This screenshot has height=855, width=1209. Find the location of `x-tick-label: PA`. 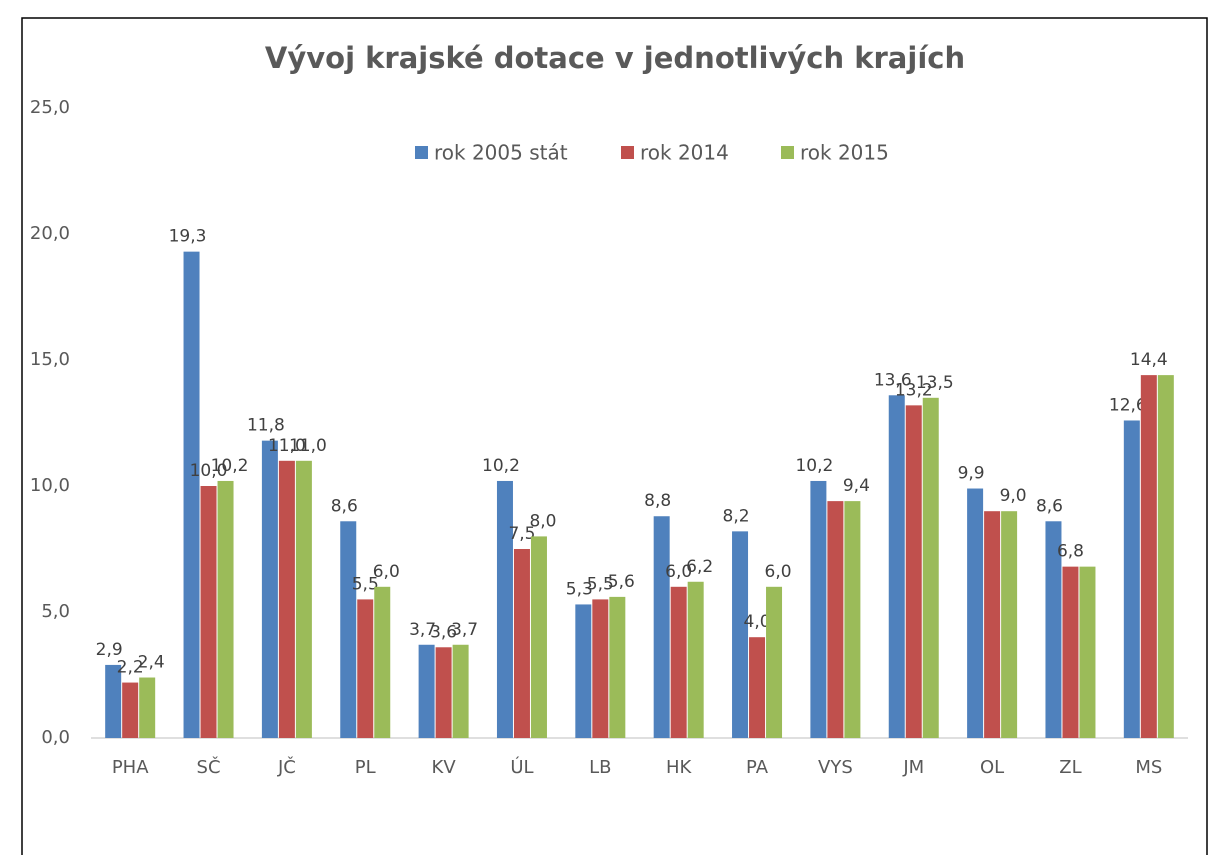

x-tick-label: PA is located at coordinates (757, 767).